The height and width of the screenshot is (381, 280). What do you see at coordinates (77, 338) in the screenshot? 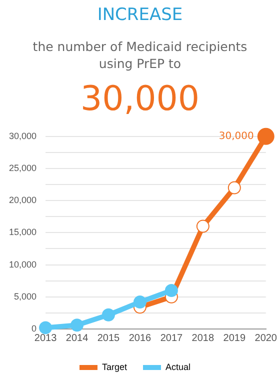
I see `x-tick-label: 2014` at bounding box center [77, 338].